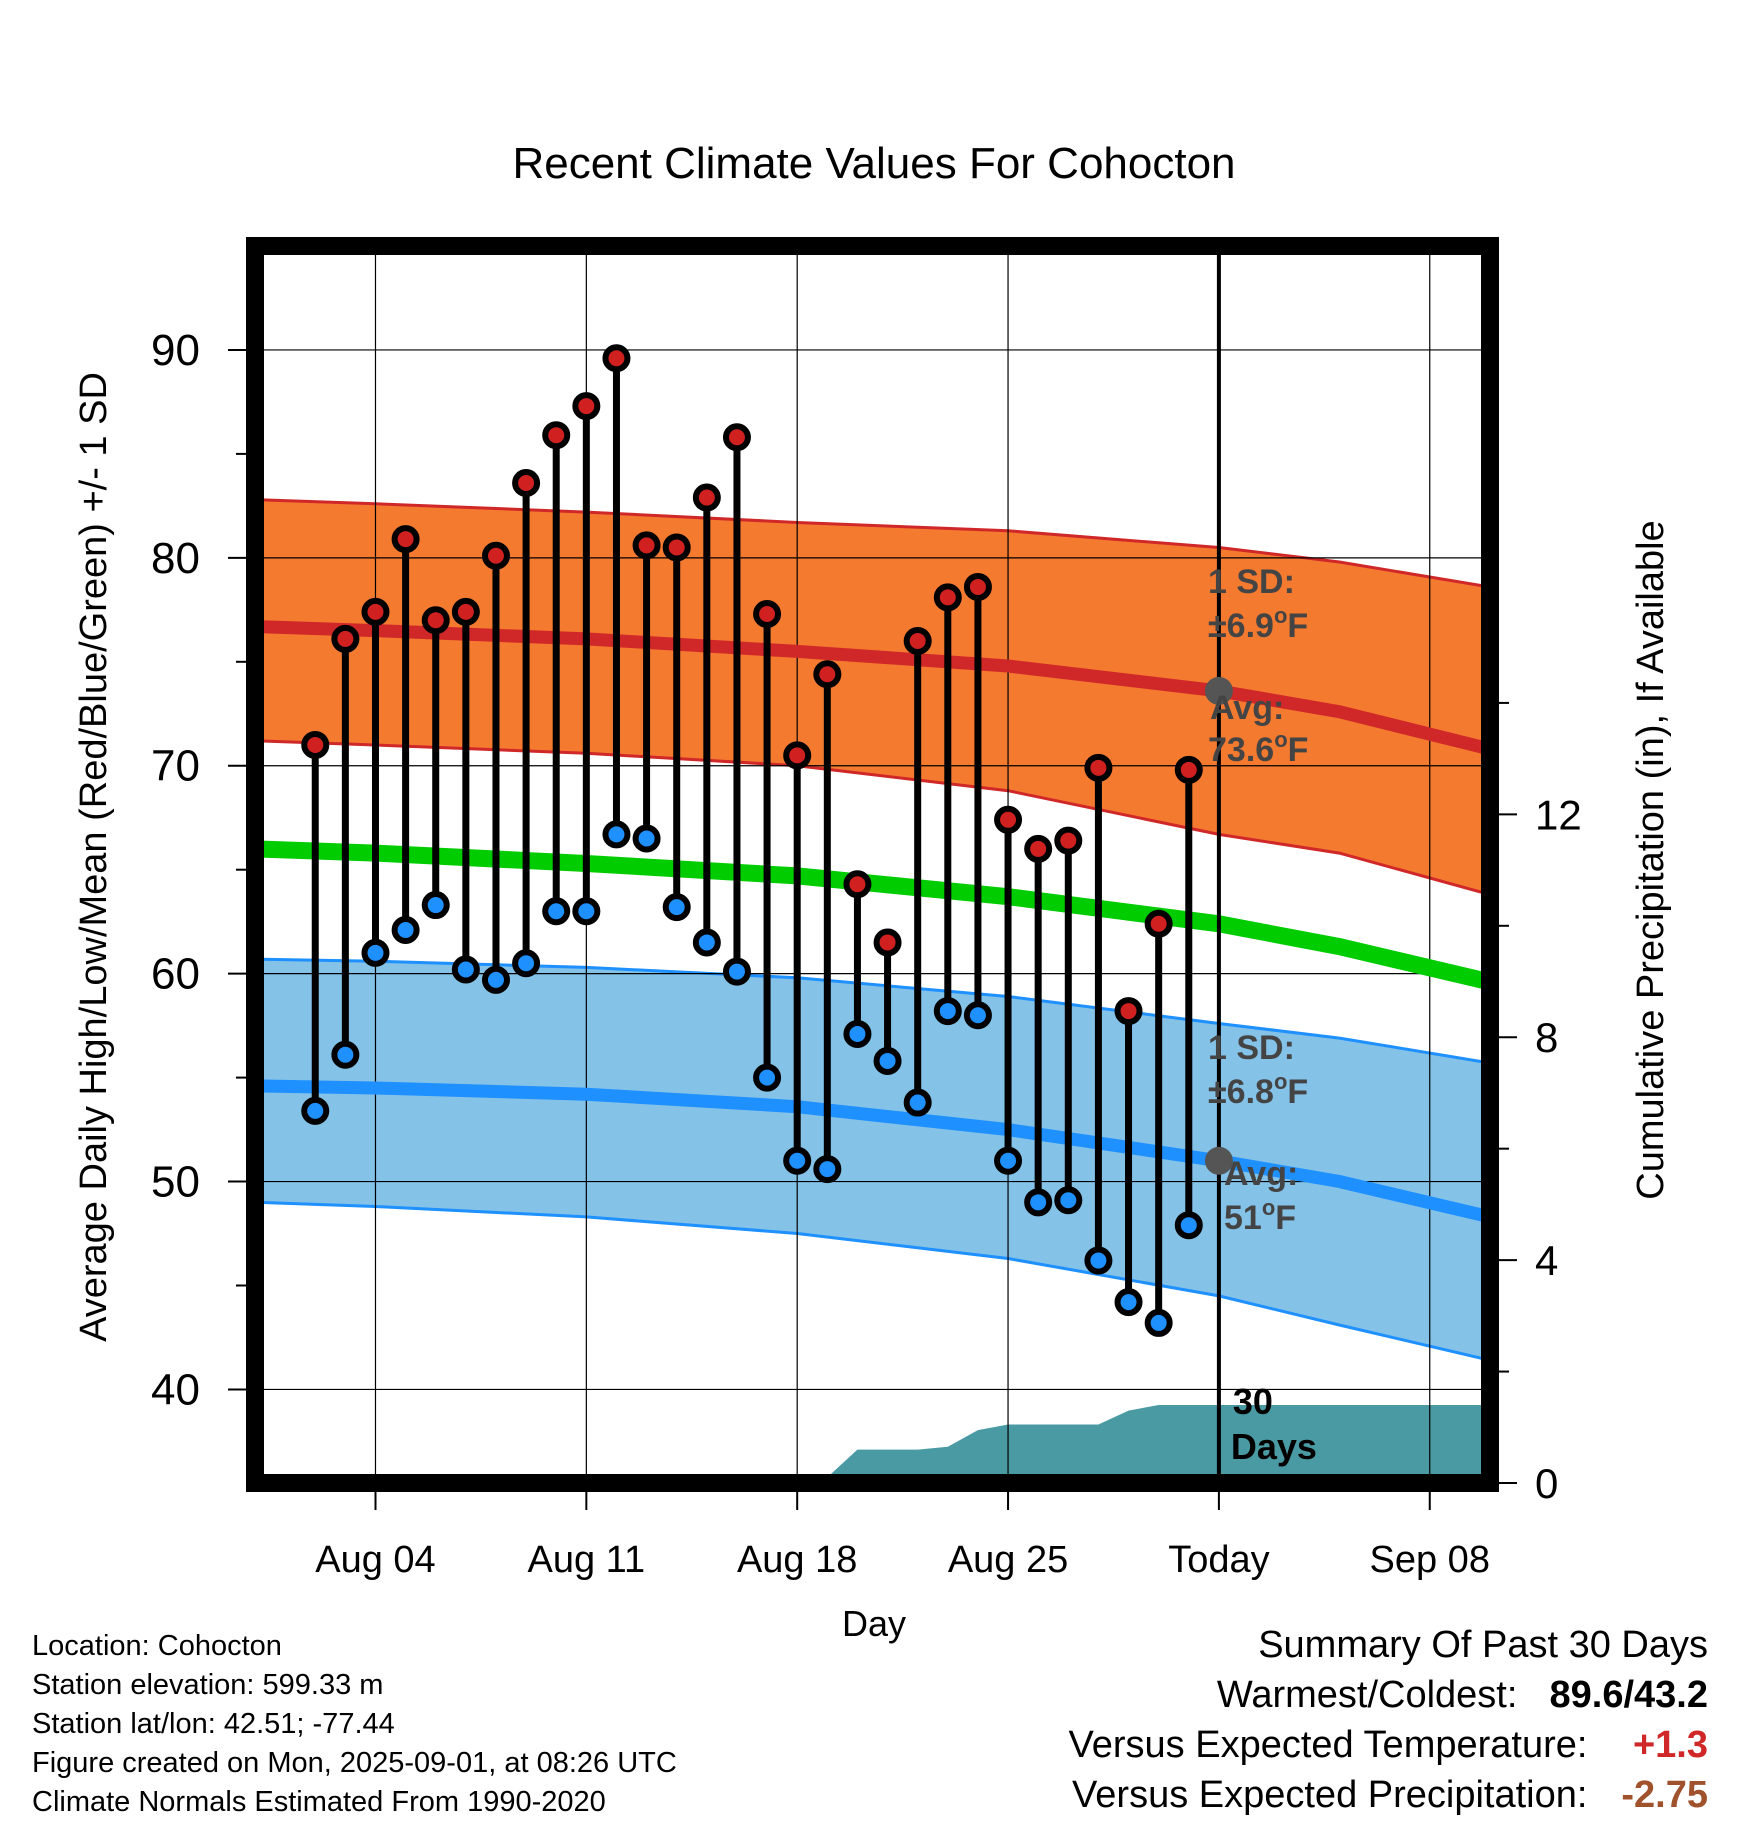 Image resolution: width=1748 pixels, height=1828 pixels. Describe the element at coordinates (797, 1560) in the screenshot. I see `x-tick-label: Aug 18` at that location.